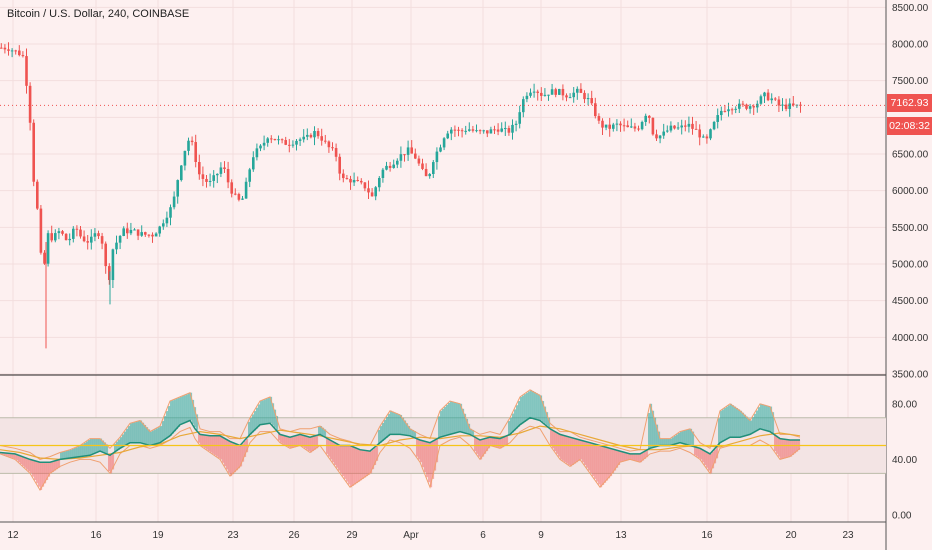 The height and width of the screenshot is (550, 932). Describe the element at coordinates (902, 516) in the screenshot. I see `osc-tick-label: 0.00` at that location.